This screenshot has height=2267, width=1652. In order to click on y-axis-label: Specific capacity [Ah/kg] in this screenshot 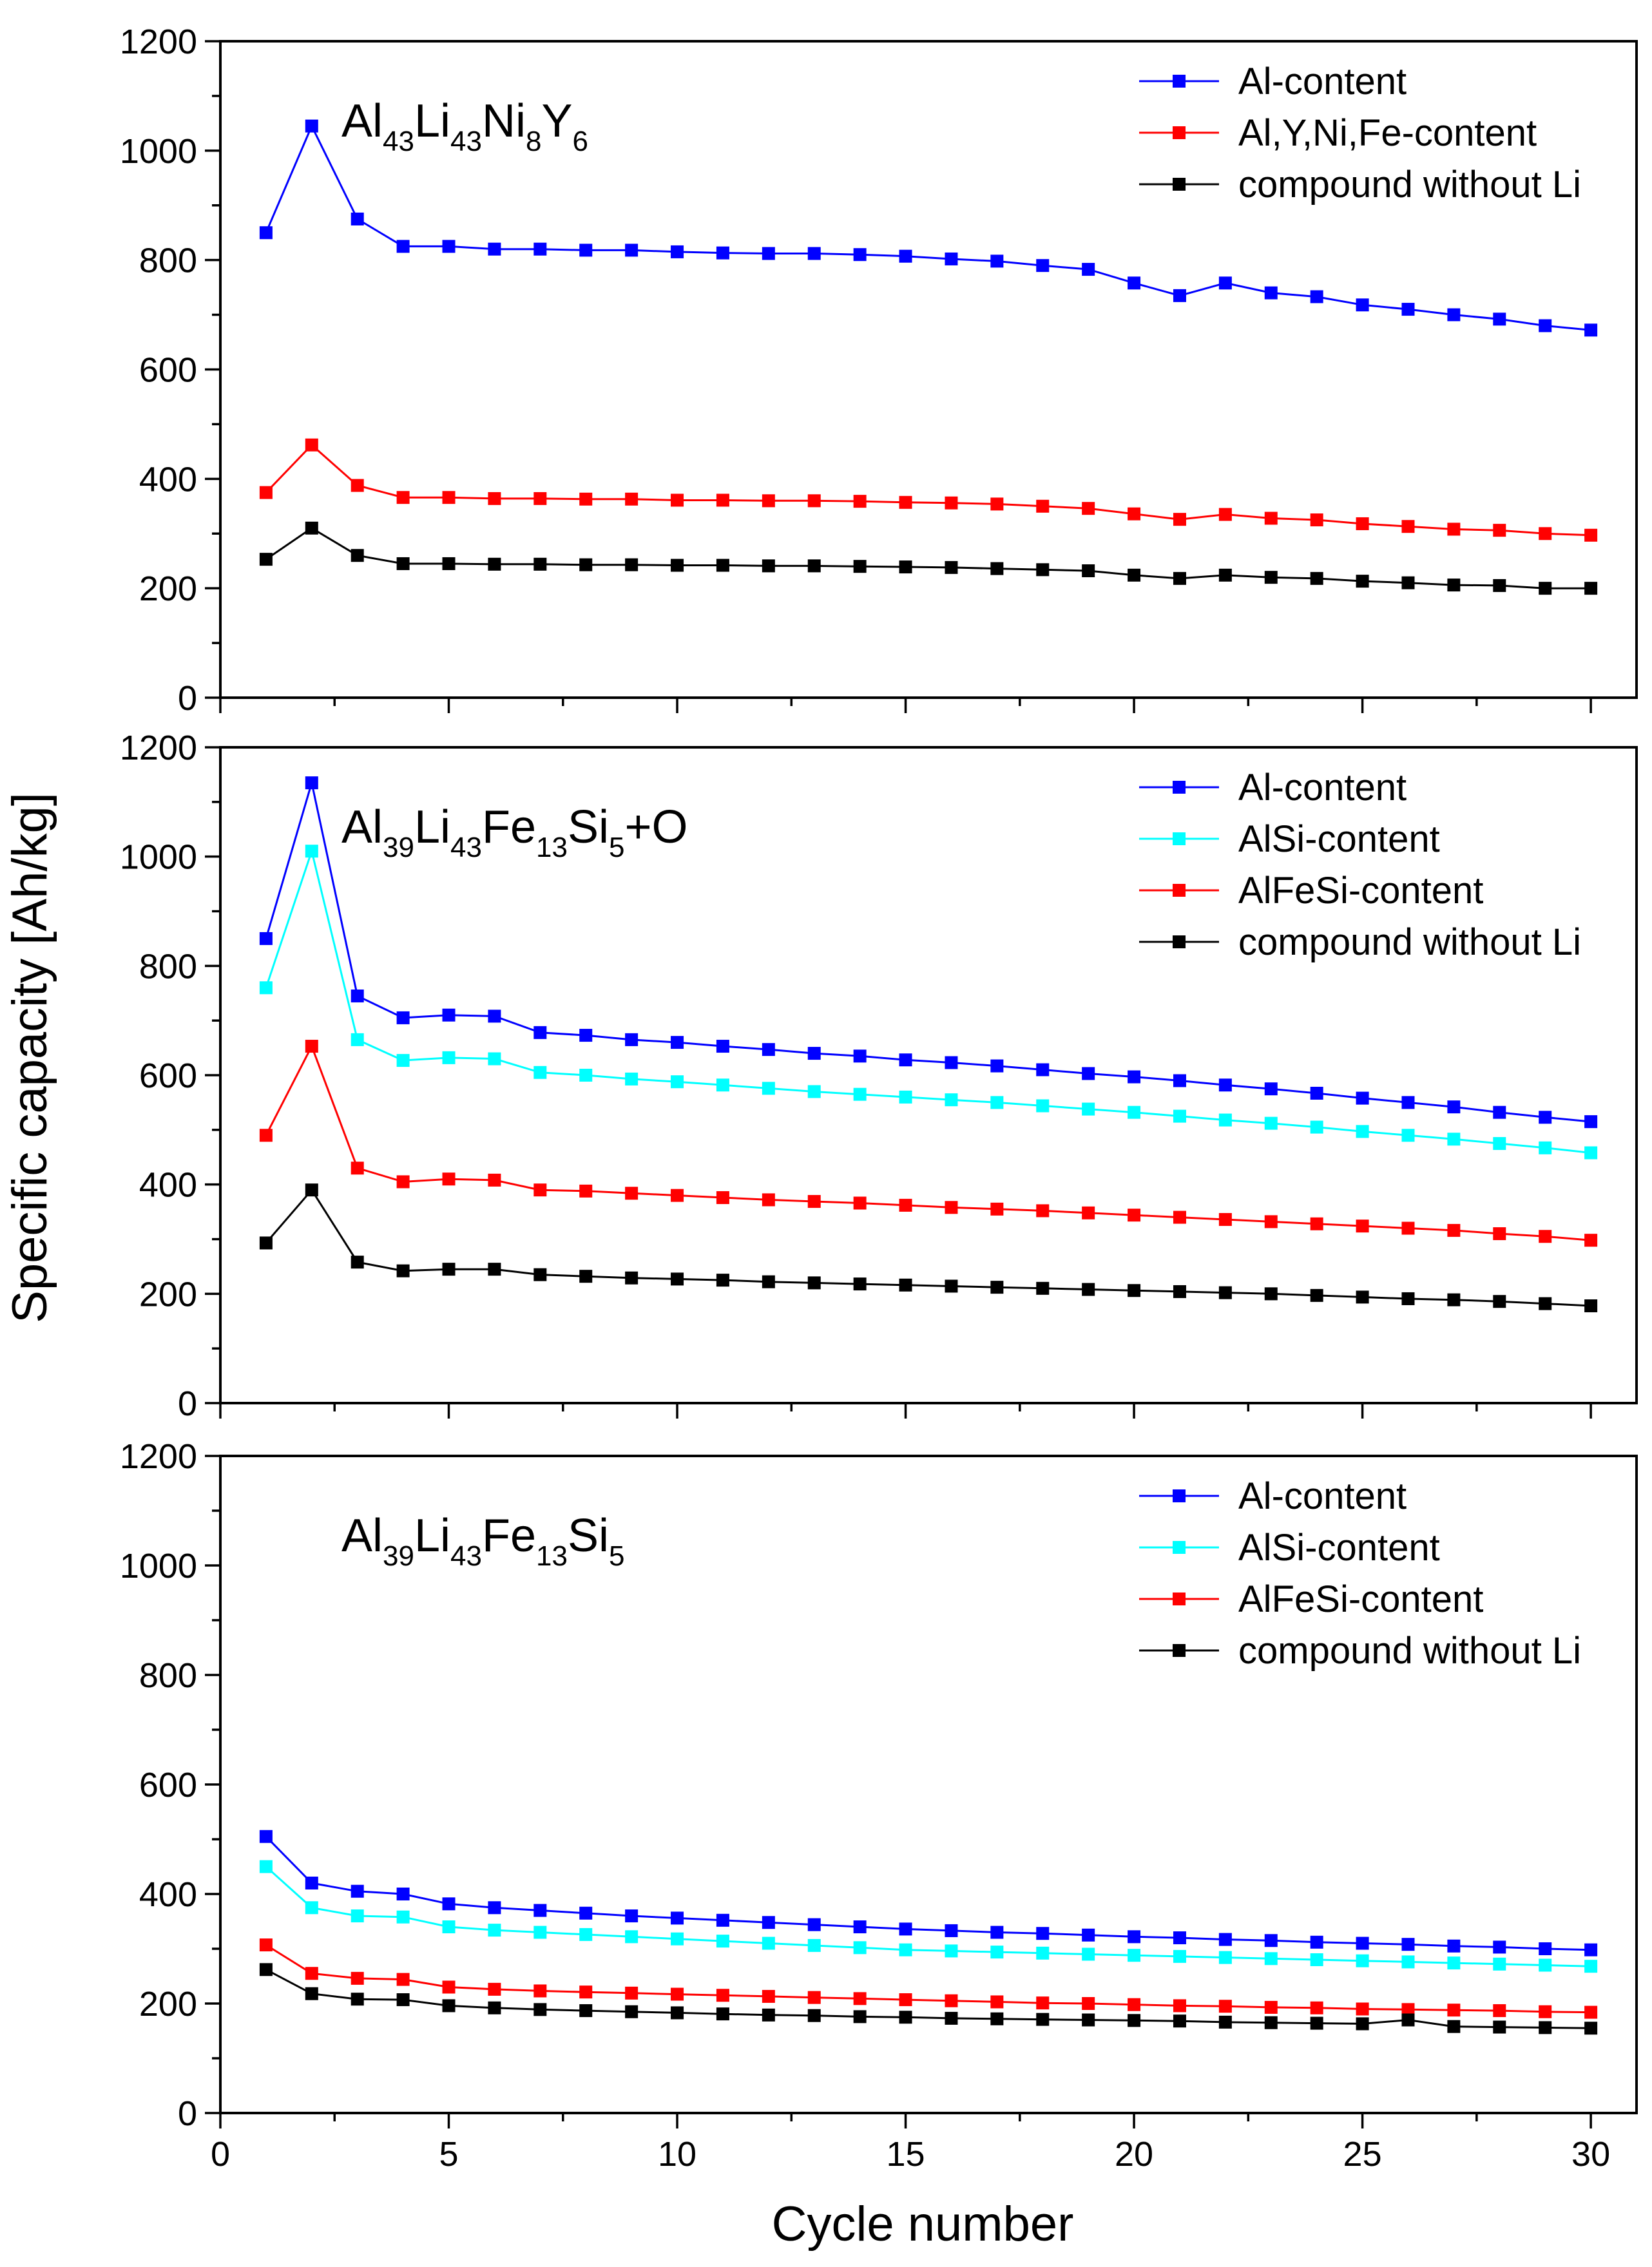, I will do `click(30, 1057)`.